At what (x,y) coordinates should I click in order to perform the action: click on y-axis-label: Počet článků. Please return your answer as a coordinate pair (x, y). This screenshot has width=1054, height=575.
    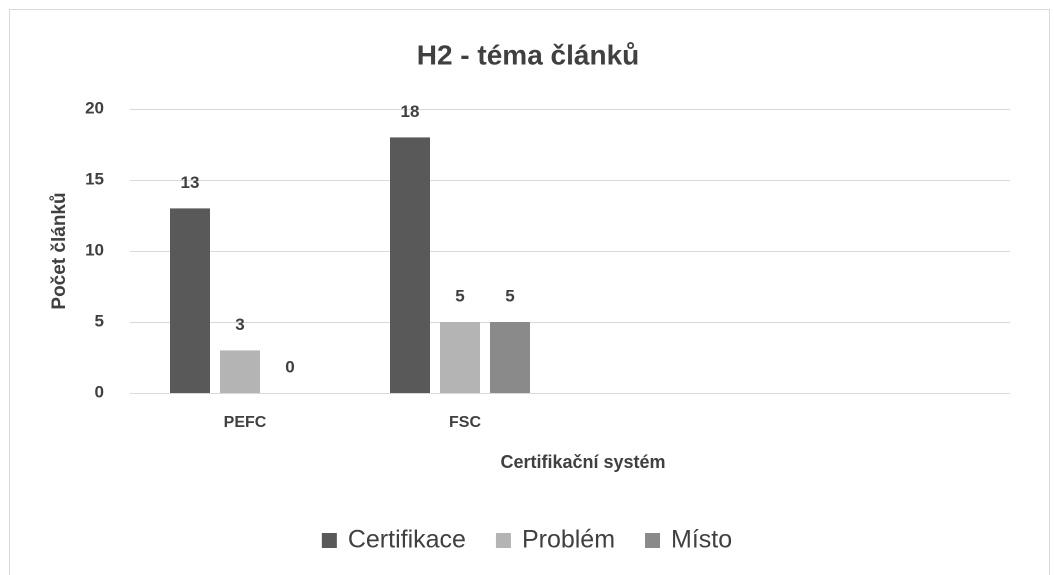
    Looking at the image, I should click on (59, 250).